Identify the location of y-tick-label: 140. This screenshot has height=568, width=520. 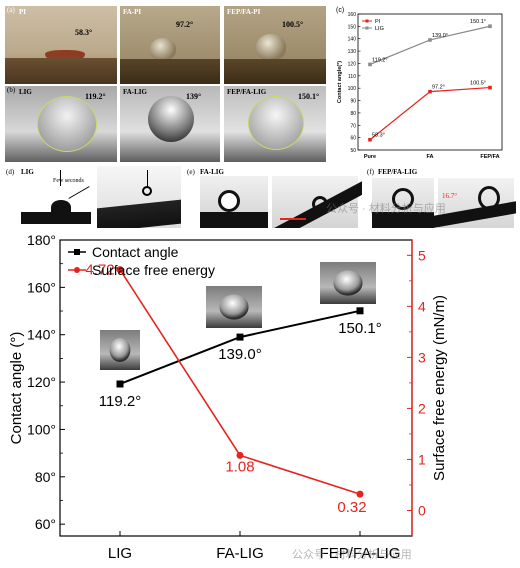
(352, 40).